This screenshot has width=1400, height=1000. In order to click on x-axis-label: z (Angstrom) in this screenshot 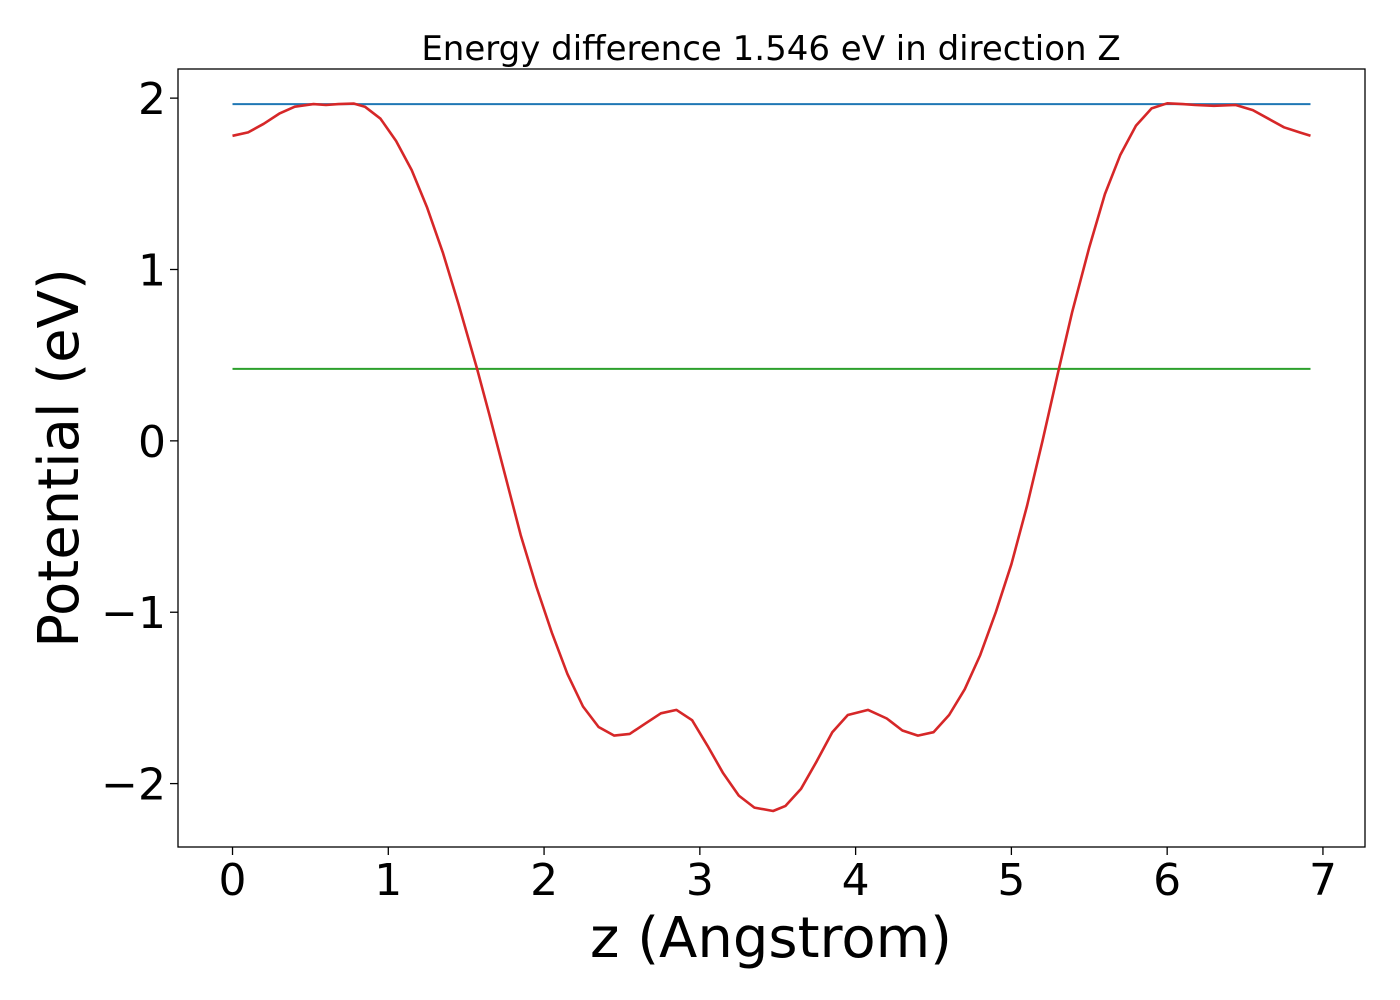, I will do `click(771, 938)`.